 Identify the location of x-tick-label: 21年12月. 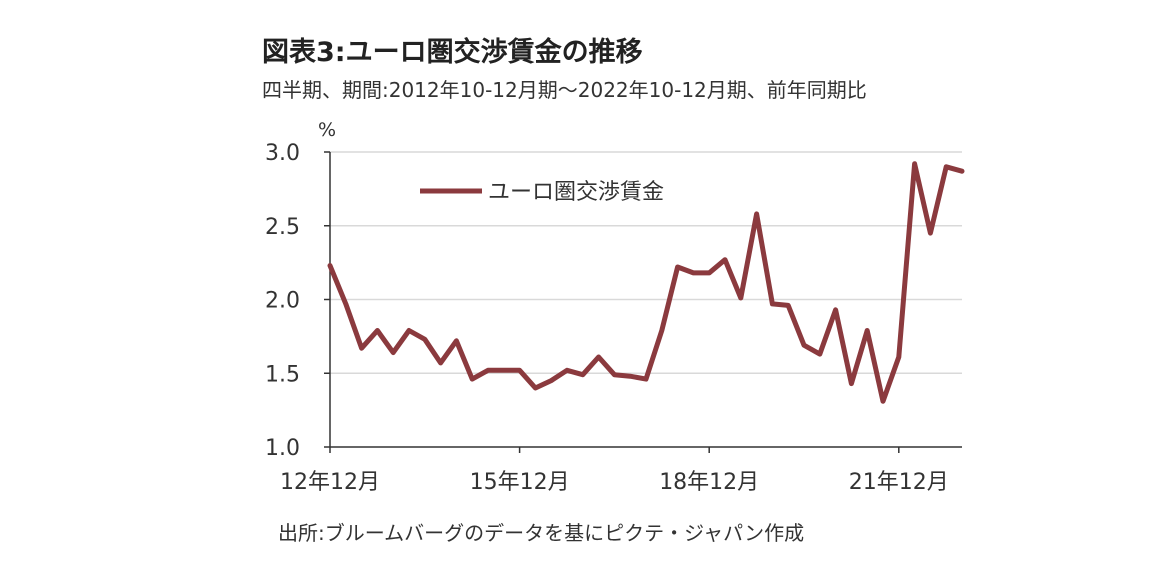
(899, 482).